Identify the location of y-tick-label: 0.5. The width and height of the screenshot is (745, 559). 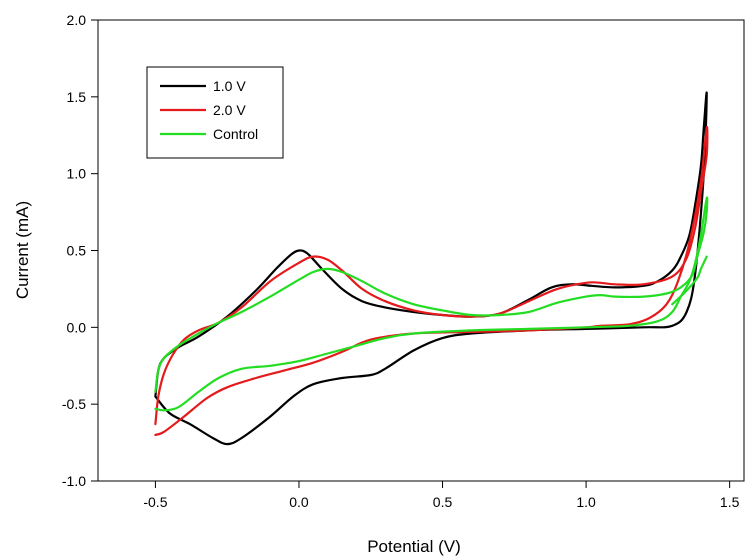
(77, 251).